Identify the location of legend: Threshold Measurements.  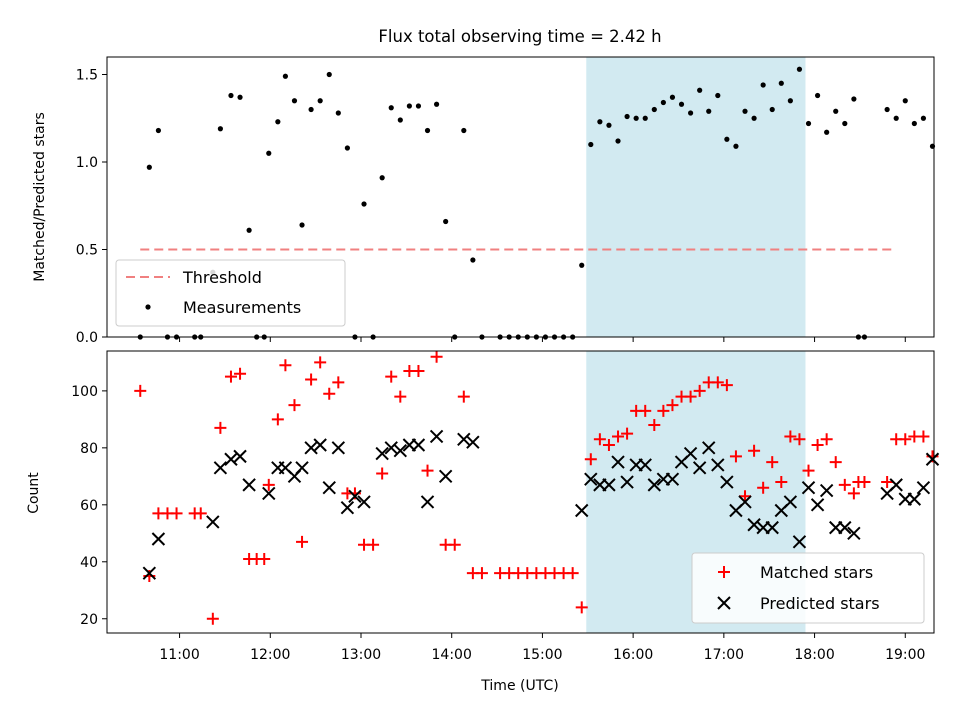
(230, 293).